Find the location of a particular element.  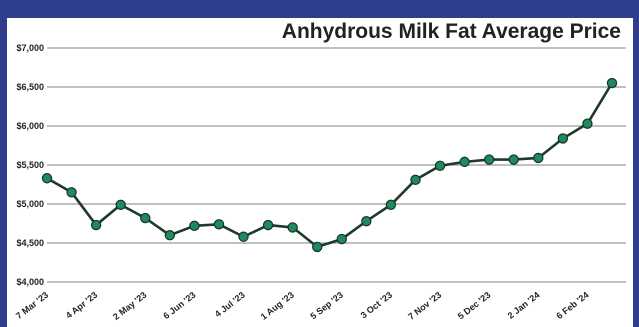

x-tick-label: 2 May '23 is located at coordinates (129, 306).